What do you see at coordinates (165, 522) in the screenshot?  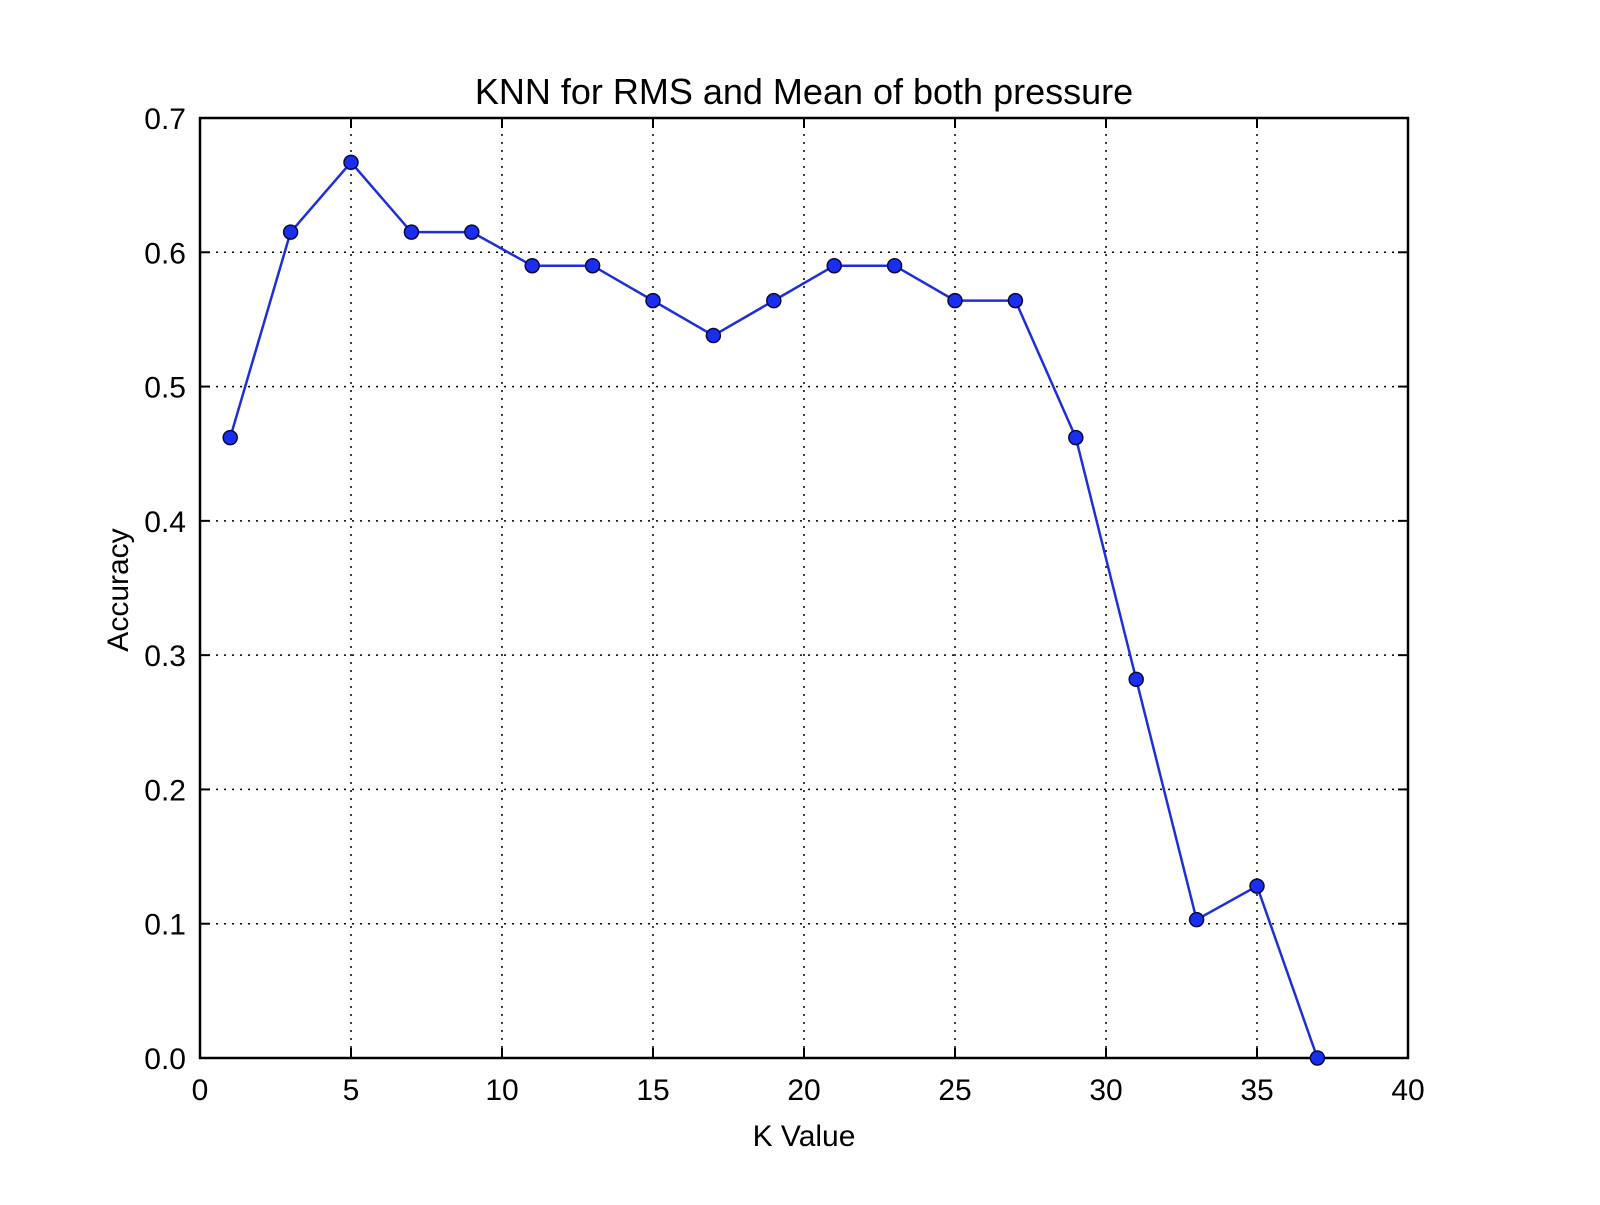 I see `y-tick-label: 0.4` at bounding box center [165, 522].